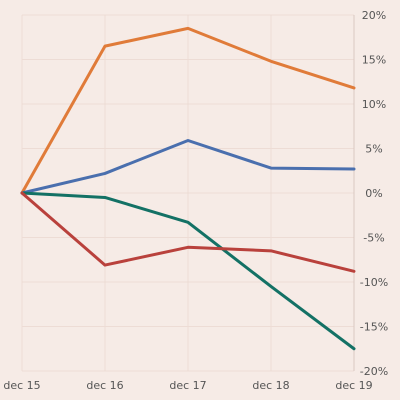  What do you see at coordinates (373, 238) in the screenshot?
I see `y-tick-label: -5%` at bounding box center [373, 238].